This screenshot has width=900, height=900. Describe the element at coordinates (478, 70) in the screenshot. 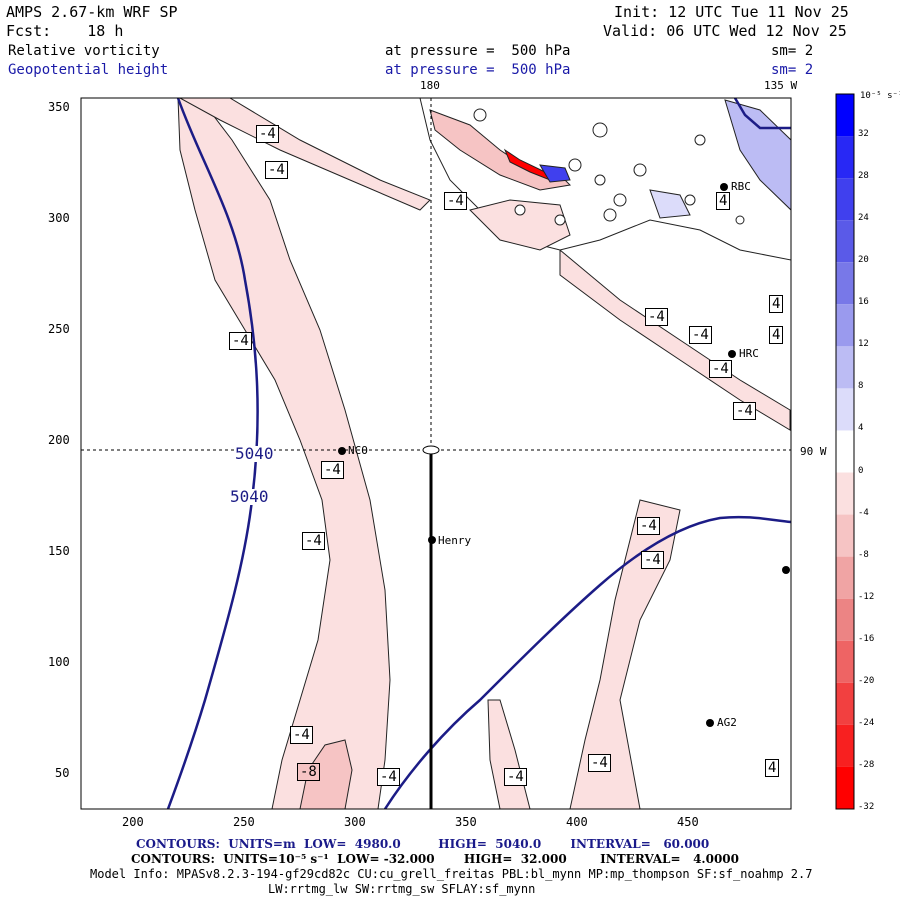

I see `field2-level: at pressure = 500 hPa` at that location.